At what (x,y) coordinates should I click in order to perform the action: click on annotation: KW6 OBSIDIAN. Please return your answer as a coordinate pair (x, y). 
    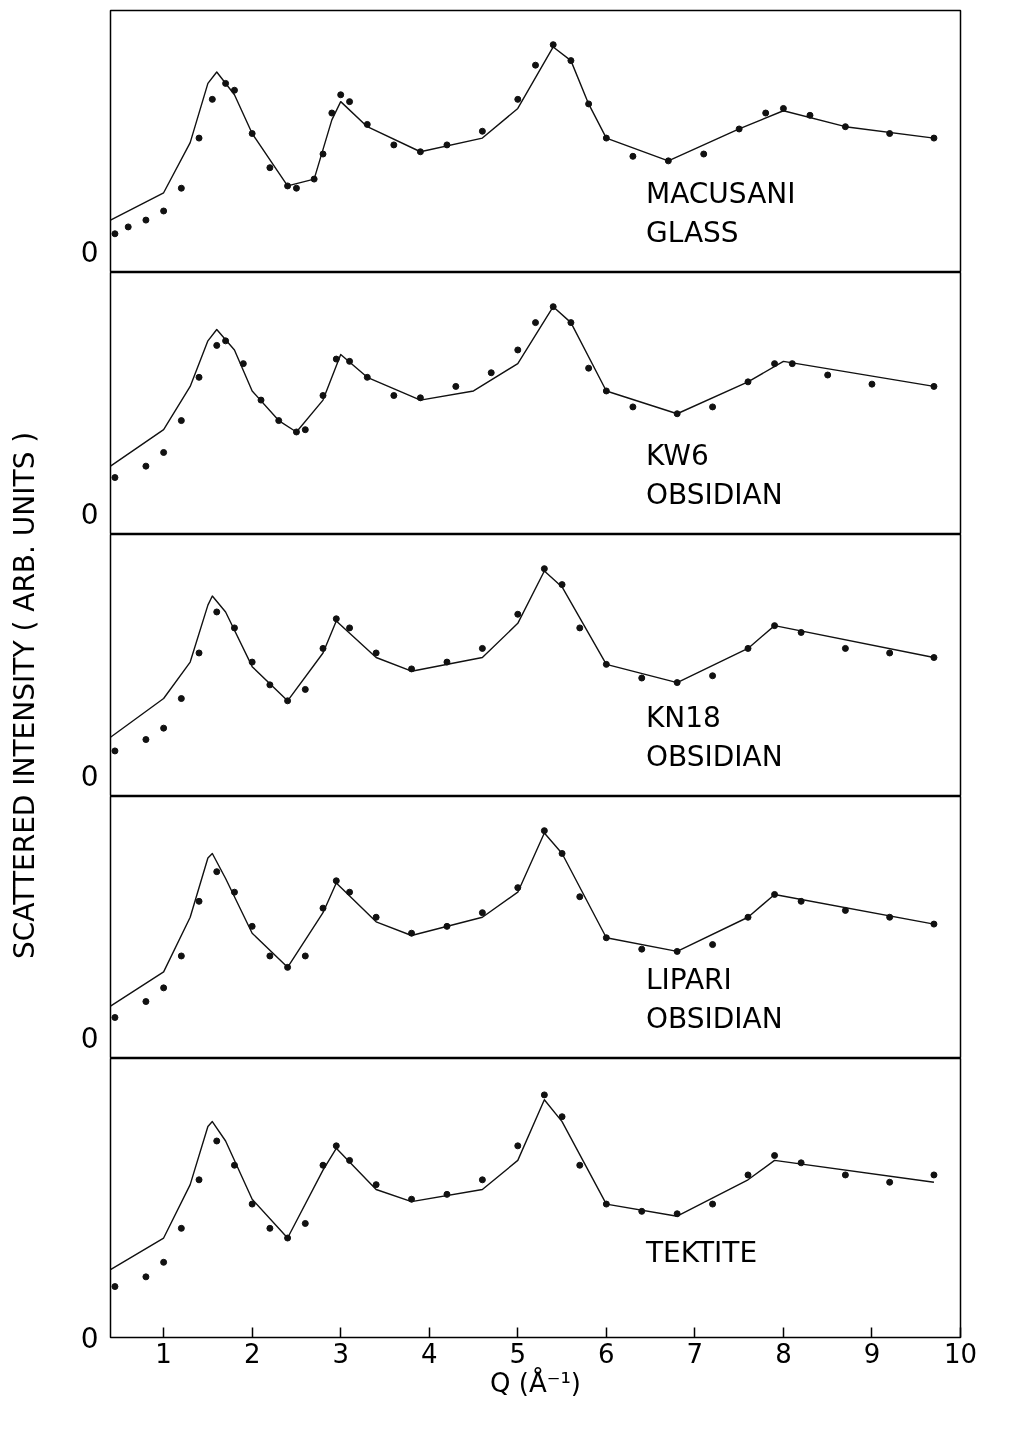
    Looking at the image, I should click on (714, 475).